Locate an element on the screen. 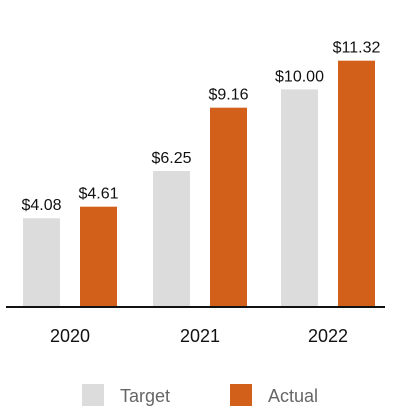  value-label-actual-2020: $4.61 is located at coordinates (98, 194).